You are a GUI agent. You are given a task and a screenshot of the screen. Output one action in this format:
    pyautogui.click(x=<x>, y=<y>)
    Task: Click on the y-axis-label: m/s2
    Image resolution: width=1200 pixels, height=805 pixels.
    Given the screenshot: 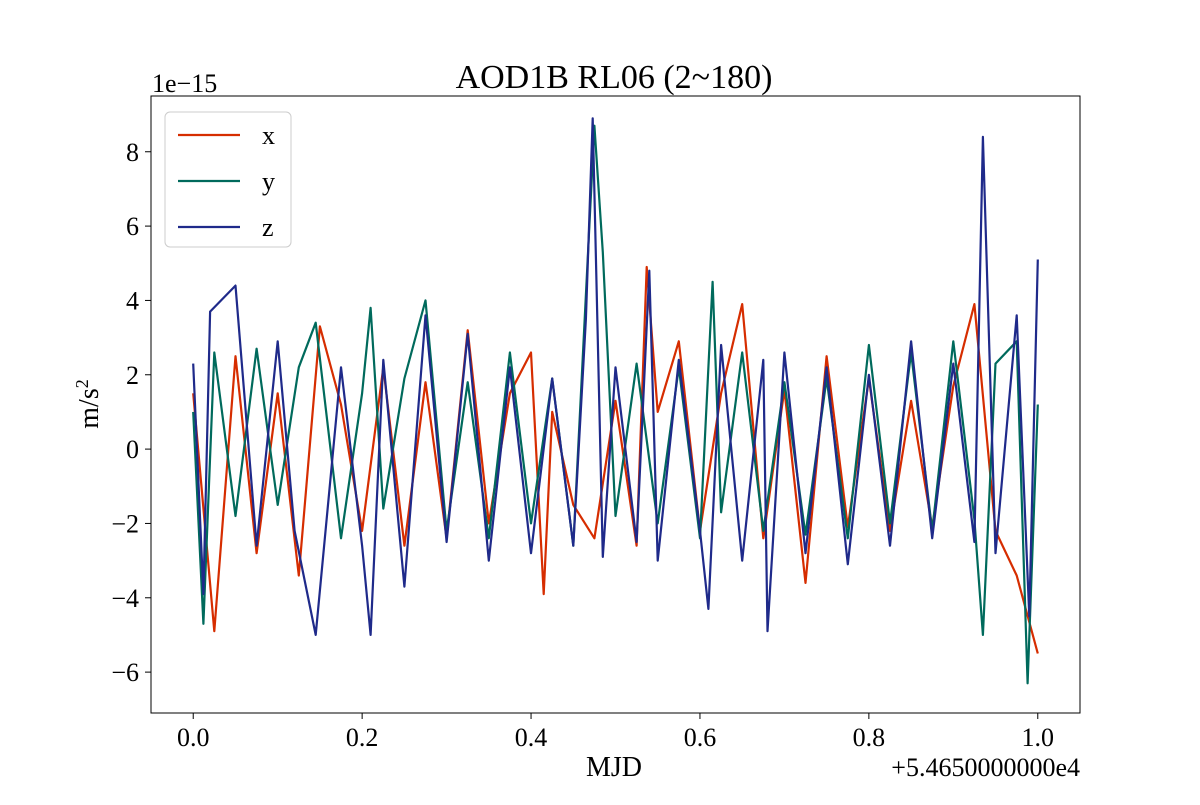 What is the action you would take?
    pyautogui.click(x=88, y=403)
    